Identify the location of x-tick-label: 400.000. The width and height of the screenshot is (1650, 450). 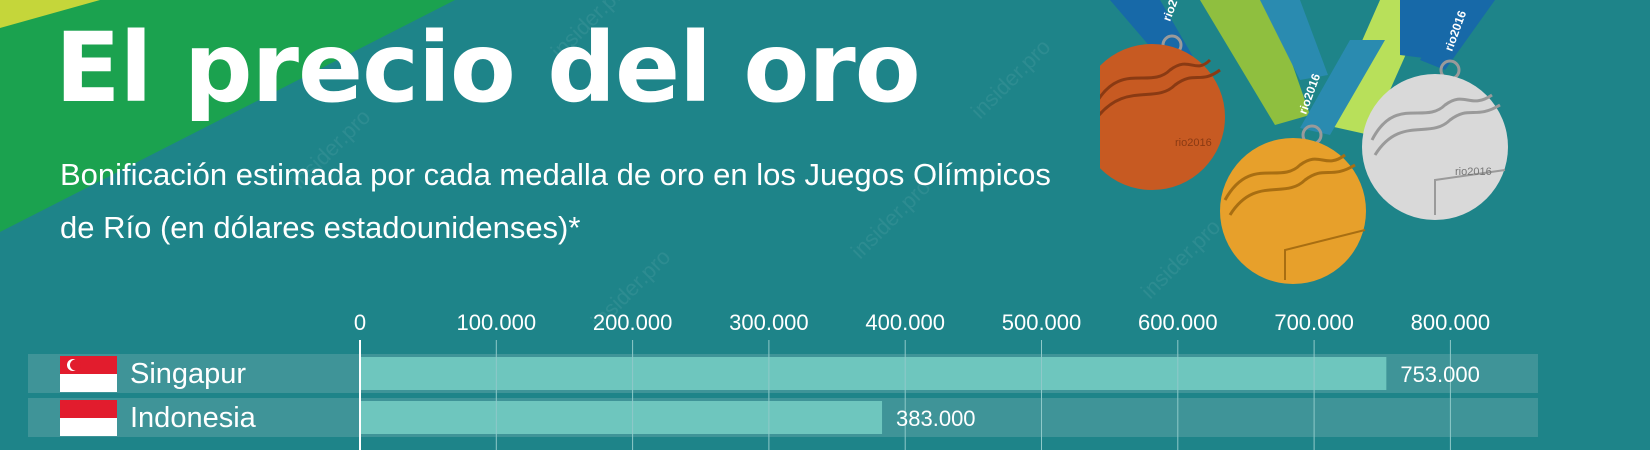
(905, 322).